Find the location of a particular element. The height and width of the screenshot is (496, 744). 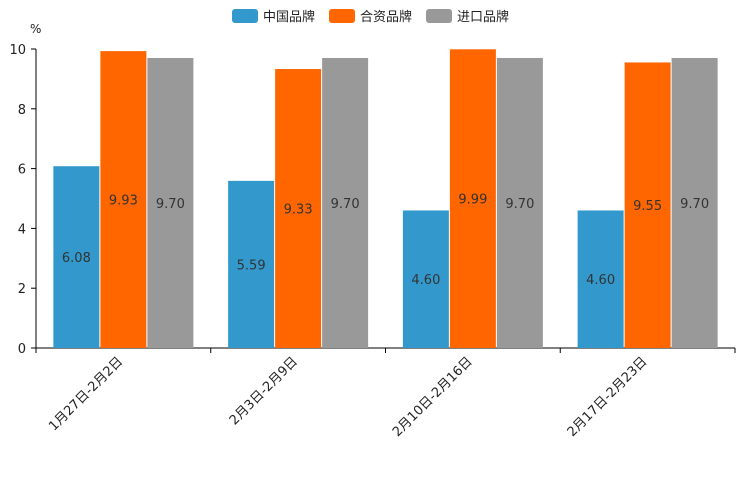

y-tick-label: 8 is located at coordinates (22, 110).